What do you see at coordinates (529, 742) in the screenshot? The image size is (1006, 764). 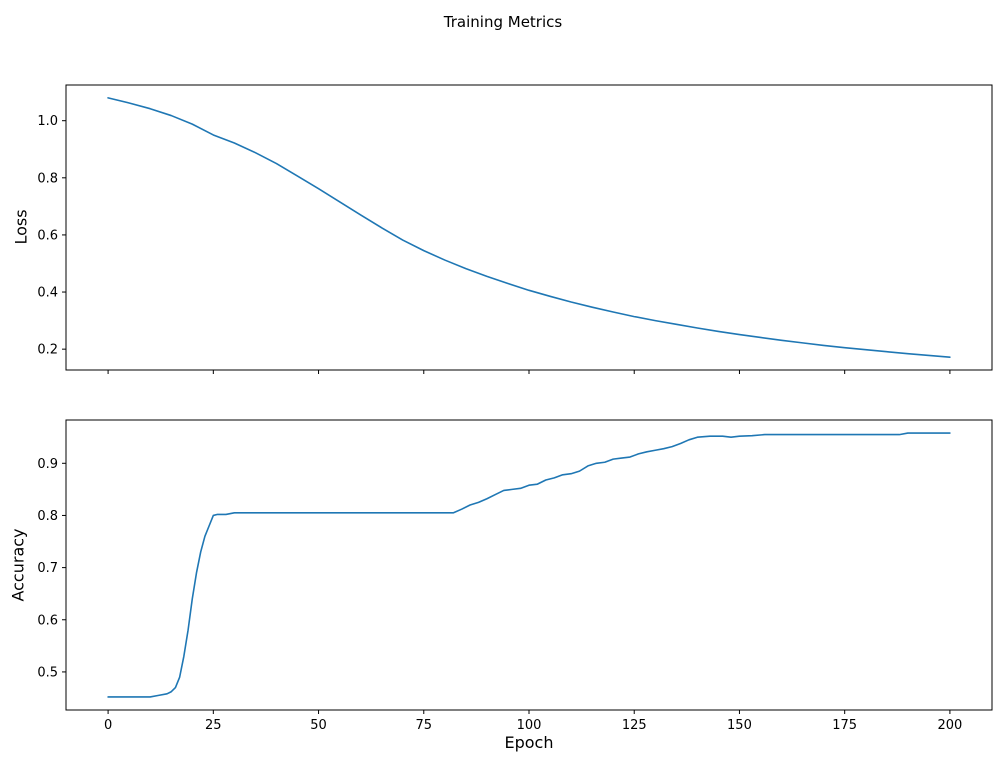 I see `epoch-x-axis-label: Epoch` at bounding box center [529, 742].